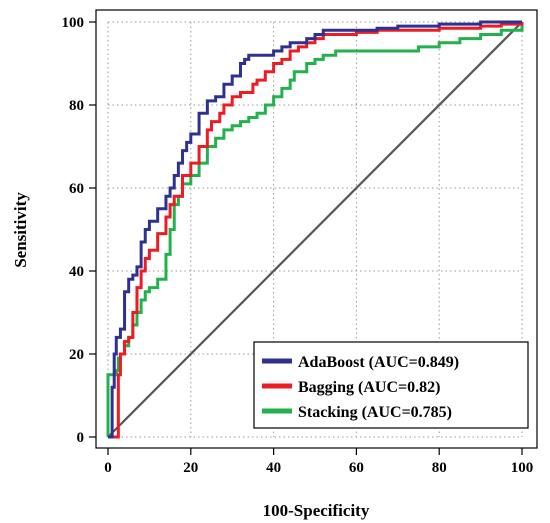 The width and height of the screenshot is (550, 523). What do you see at coordinates (369, 387) in the screenshot?
I see `legend-label-1: Bagging (AUC=0.82)` at bounding box center [369, 387].